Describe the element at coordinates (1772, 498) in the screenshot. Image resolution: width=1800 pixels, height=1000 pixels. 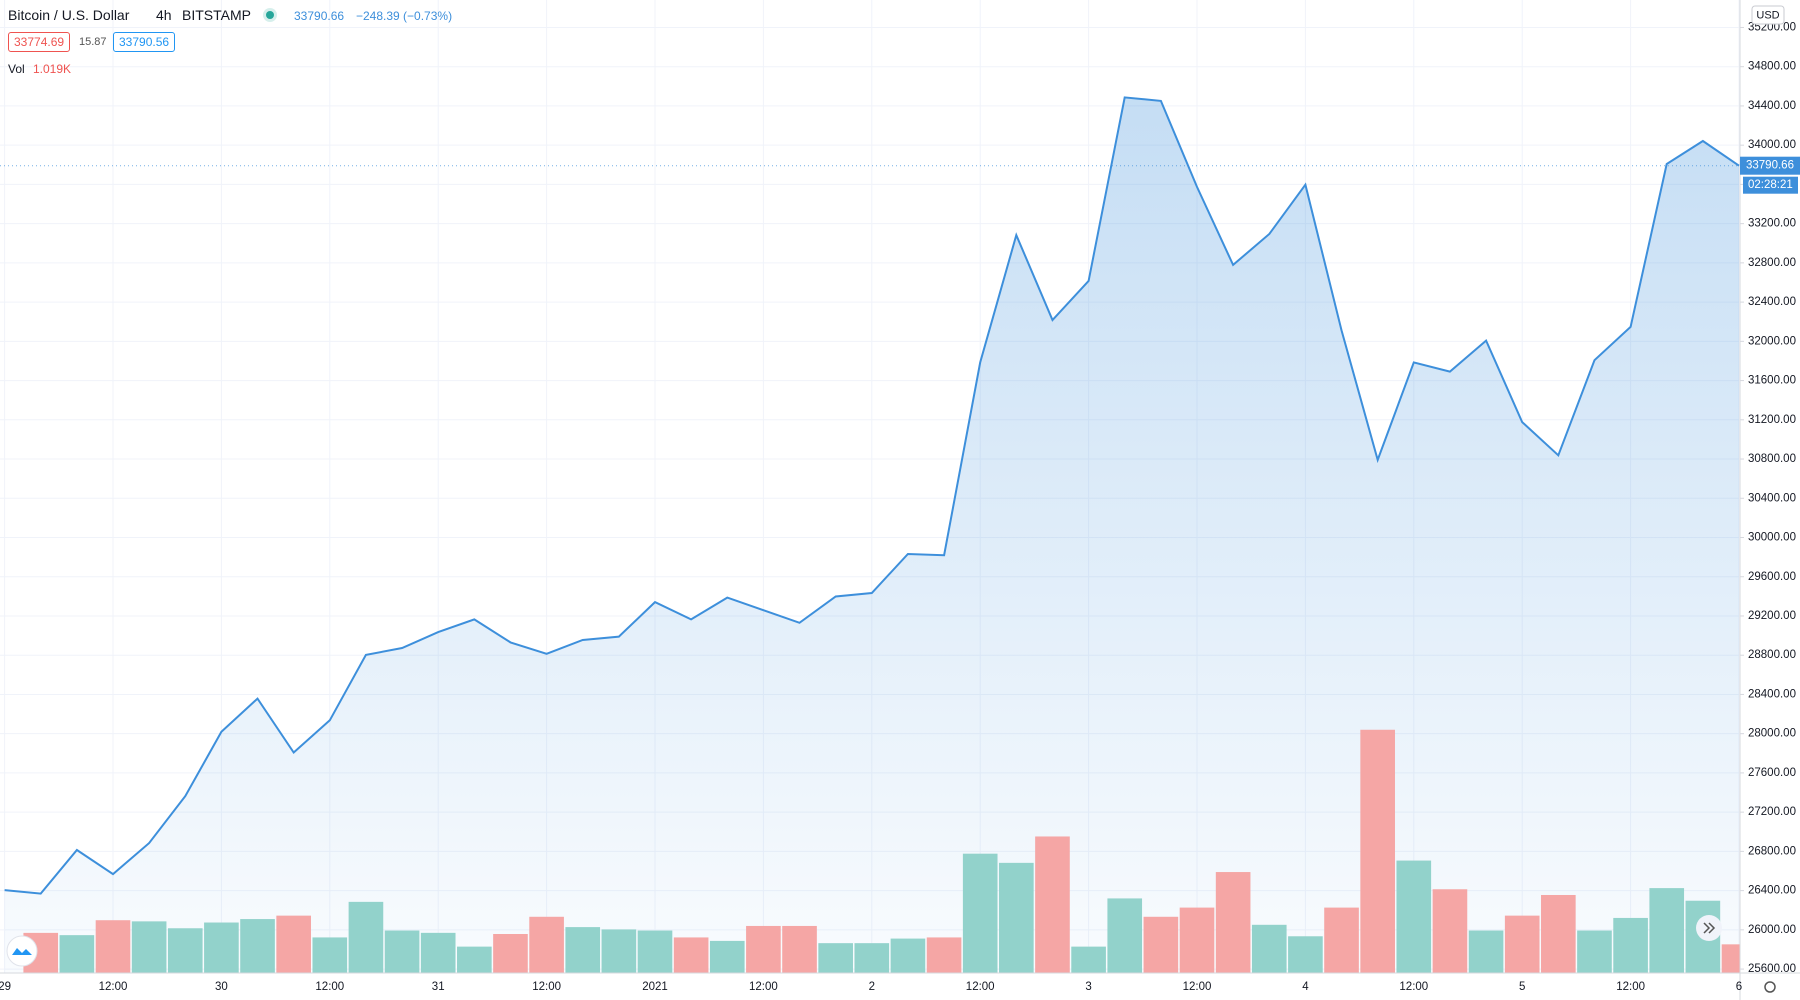
I see `y-tick-label: 30400.00` at that location.